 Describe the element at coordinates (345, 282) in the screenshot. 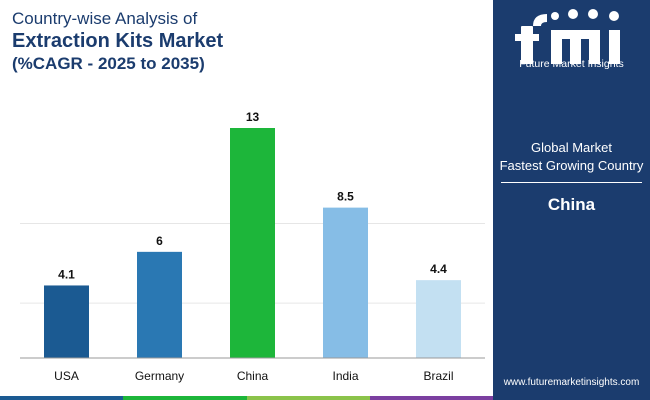

I see `bar-india` at that location.